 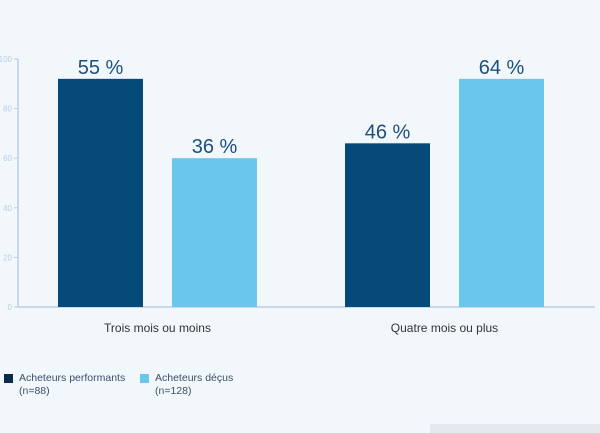 What do you see at coordinates (157, 328) in the screenshot?
I see `x-tick-label: Trois mois ou moins` at bounding box center [157, 328].